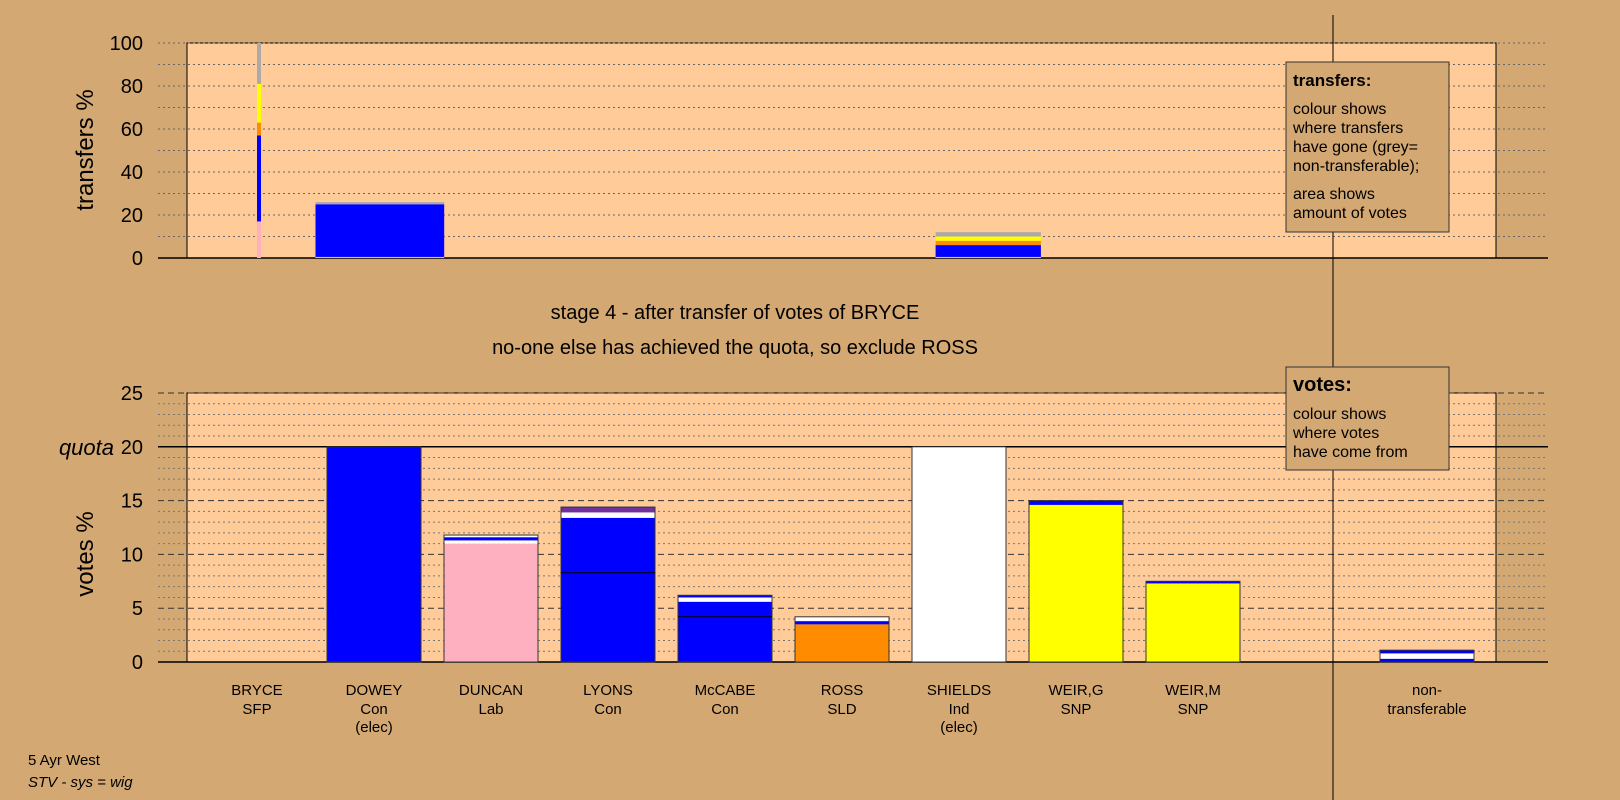 This screenshot has height=800, width=1620. I want to click on vote-segment-WEIR,M-0, so click(1193, 622).